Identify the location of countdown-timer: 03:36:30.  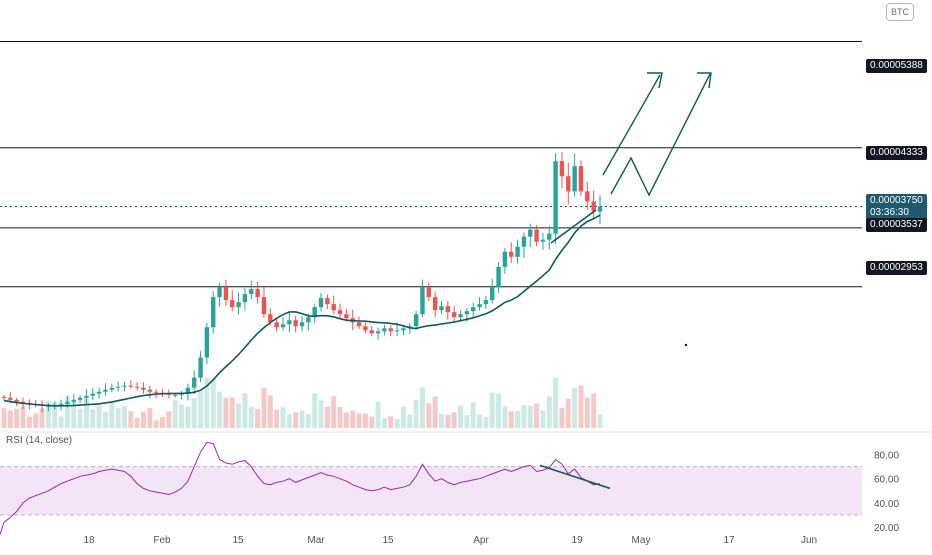
(889, 212).